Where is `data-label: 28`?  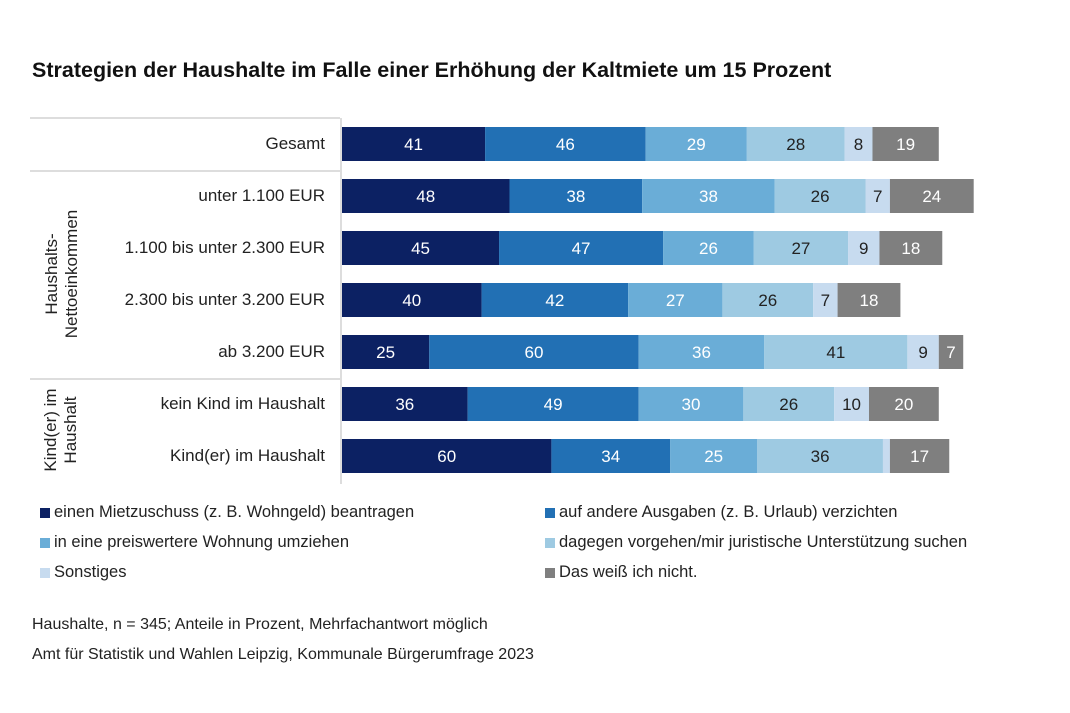
data-label: 28 is located at coordinates (795, 144).